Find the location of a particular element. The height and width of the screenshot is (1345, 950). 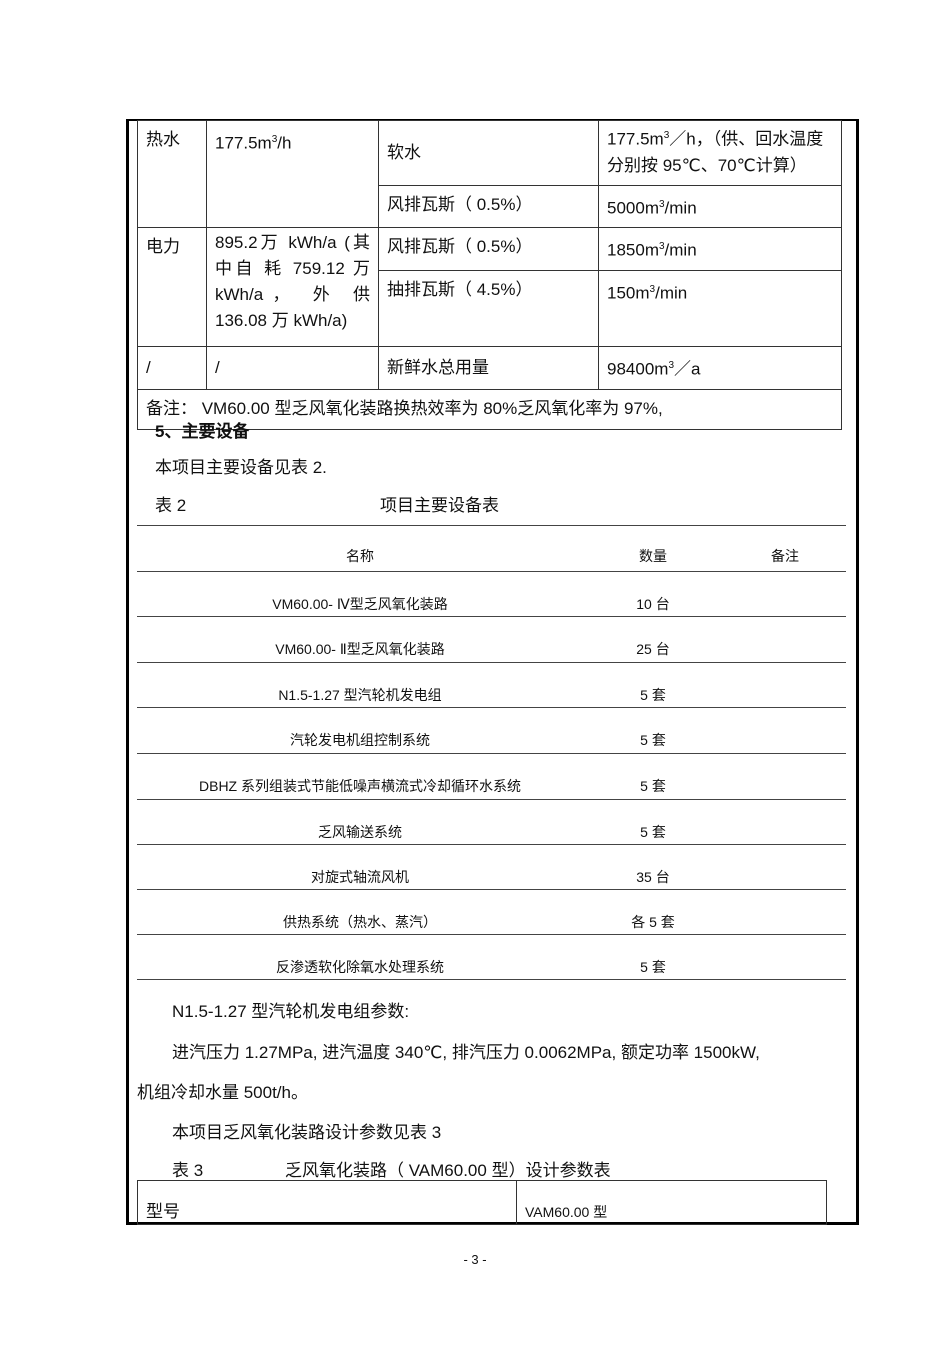

header-name: 名称 is located at coordinates (360, 556).